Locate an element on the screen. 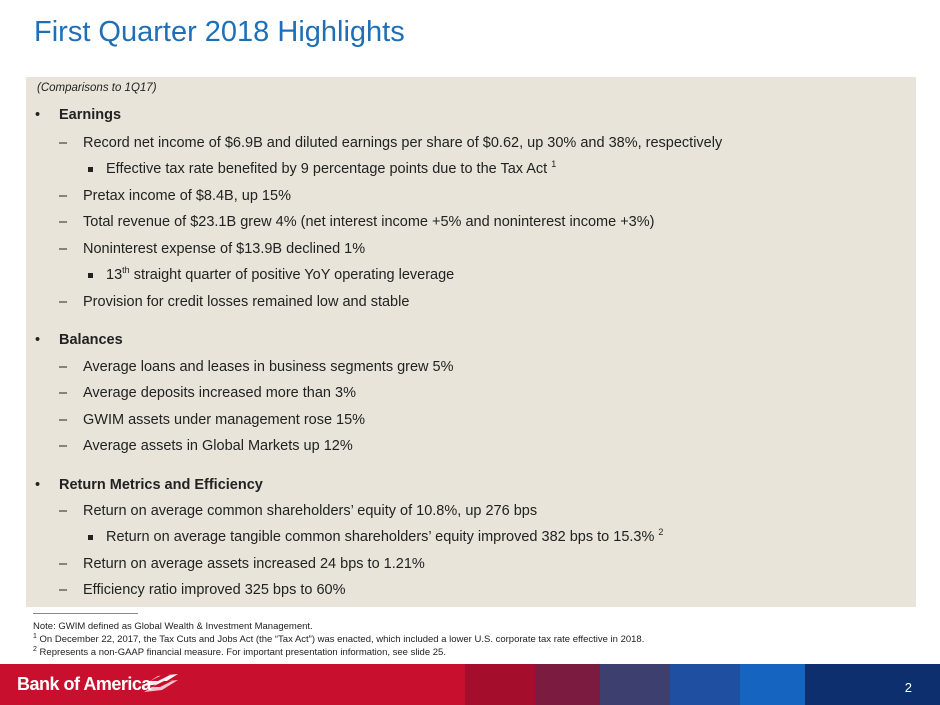  returns-heading: Return Metrics and Efficiency is located at coordinates (161, 485).